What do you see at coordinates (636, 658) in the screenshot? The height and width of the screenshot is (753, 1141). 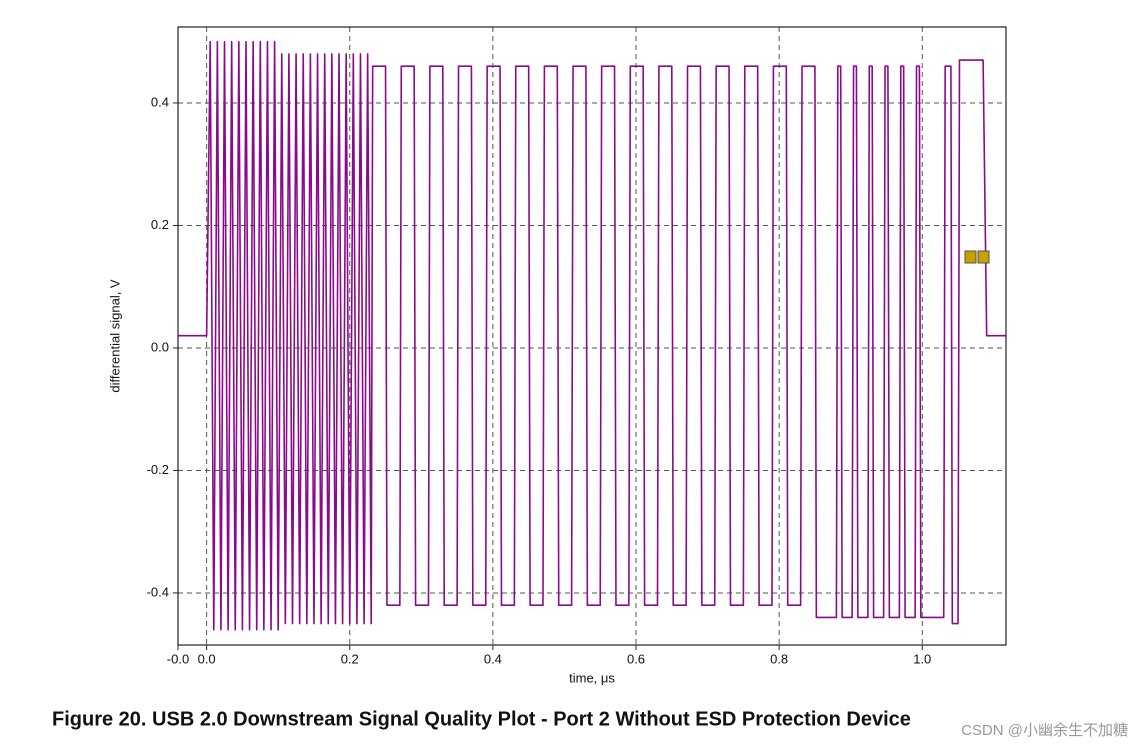 I see `x-tick-label: 0.6` at bounding box center [636, 658].